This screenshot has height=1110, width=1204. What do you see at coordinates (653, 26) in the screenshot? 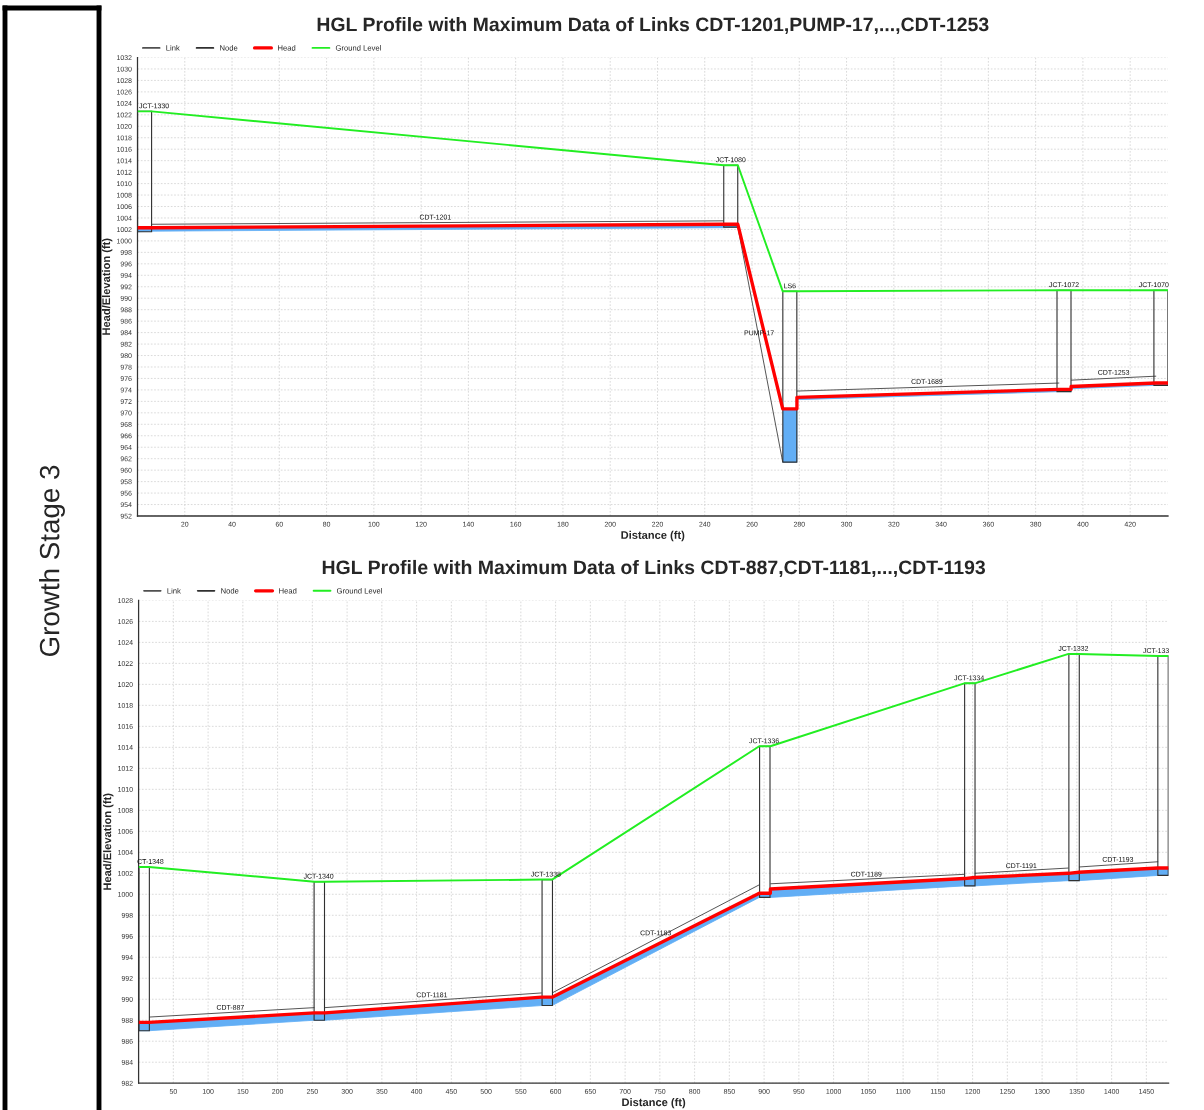
I see `chart-title: HGL Profile with Maximum Data of Links CDT-1201,PUMP-17,...,CDT-1253` at bounding box center [653, 26].